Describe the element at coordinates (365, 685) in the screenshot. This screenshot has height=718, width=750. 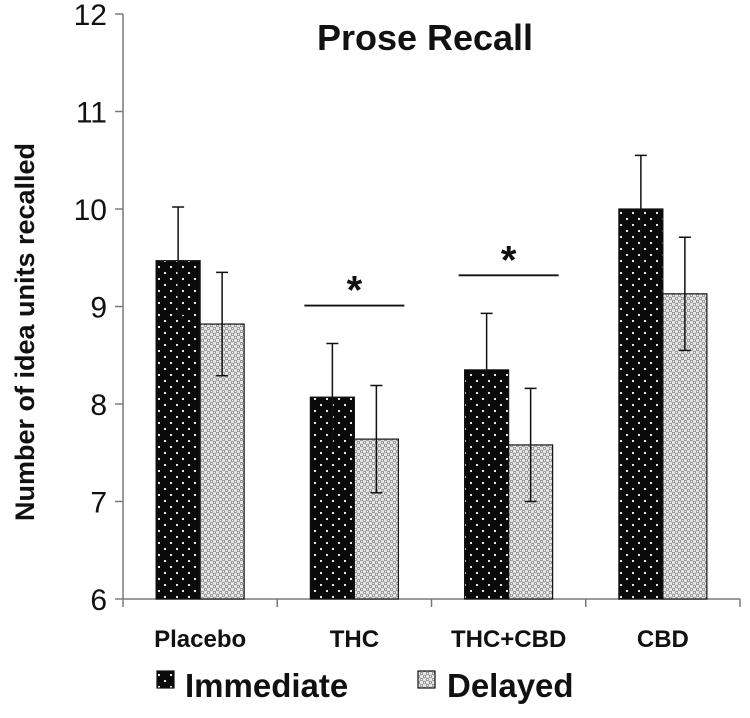
I see `legend: Immediate Delayed` at that location.